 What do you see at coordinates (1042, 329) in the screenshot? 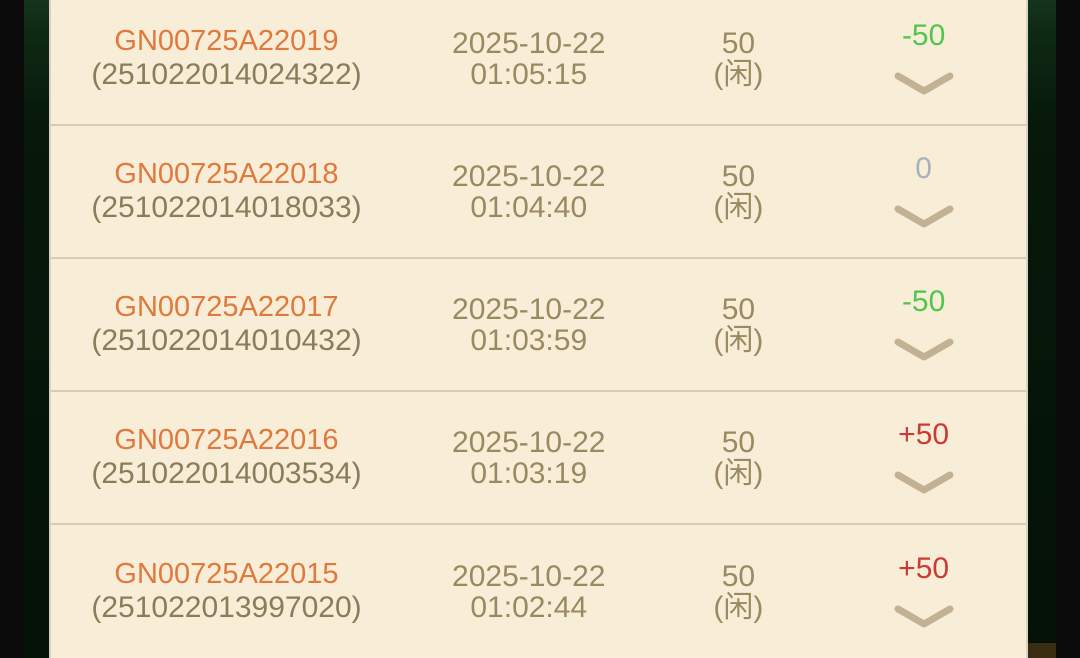
I see `table-felt-right` at bounding box center [1042, 329].